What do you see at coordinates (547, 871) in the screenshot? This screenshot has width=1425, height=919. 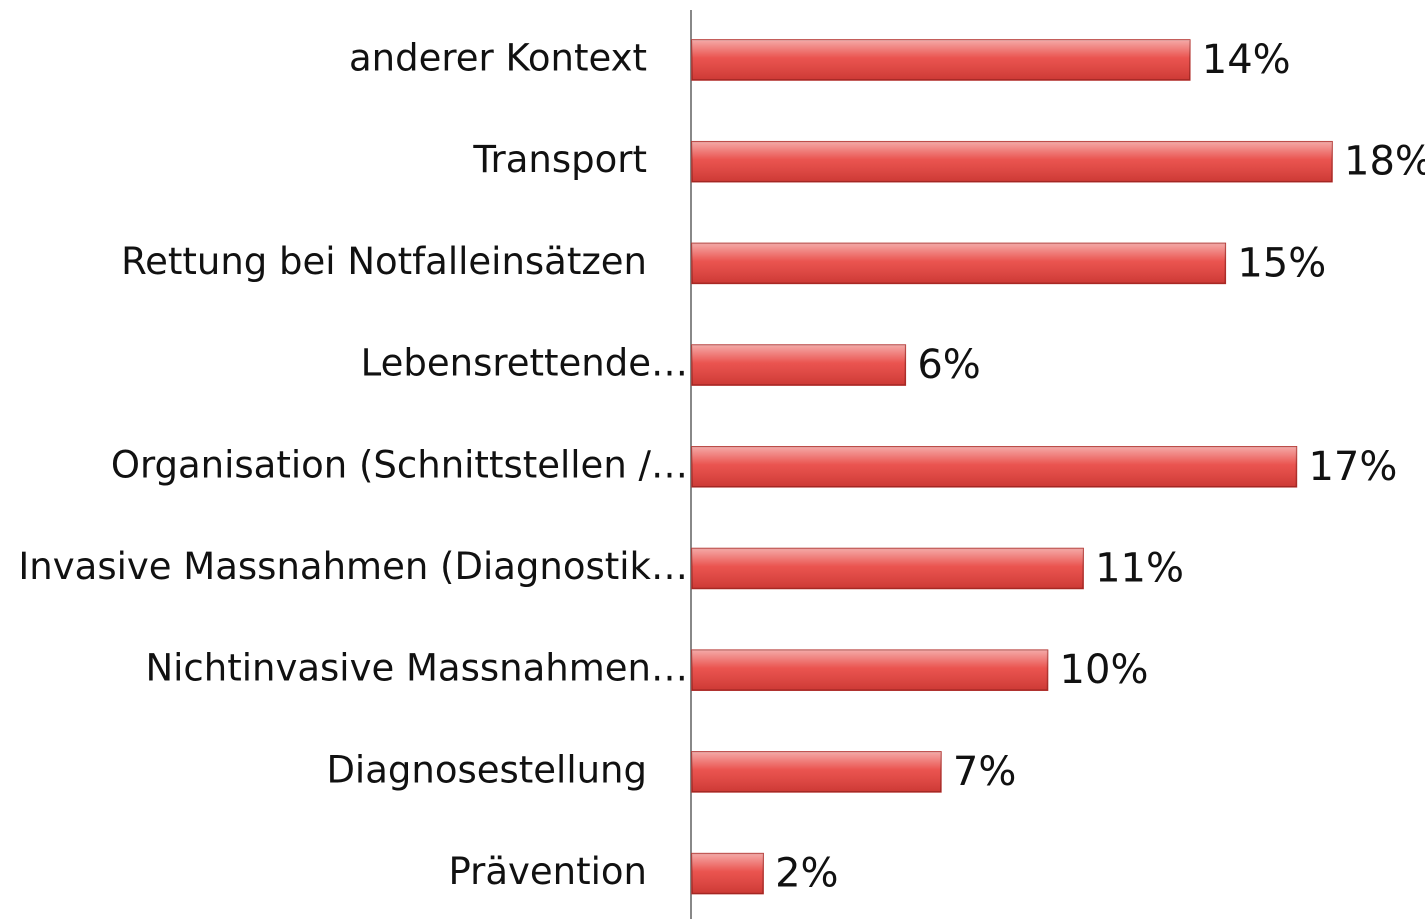 I see `category-label: Prävention` at bounding box center [547, 871].